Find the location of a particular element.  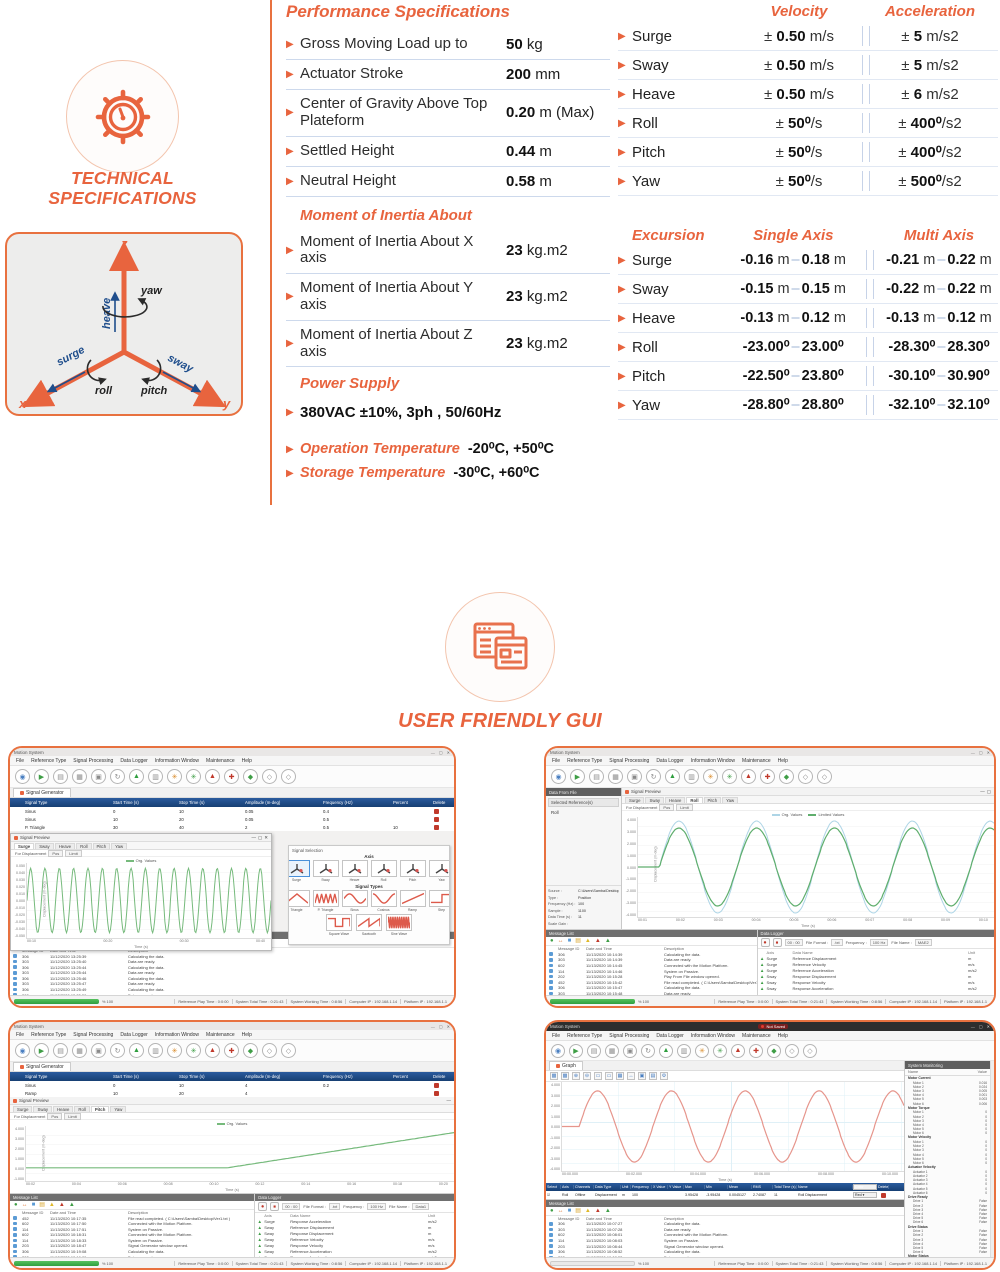

stop-button: ⏹ is located at coordinates (777, 942).